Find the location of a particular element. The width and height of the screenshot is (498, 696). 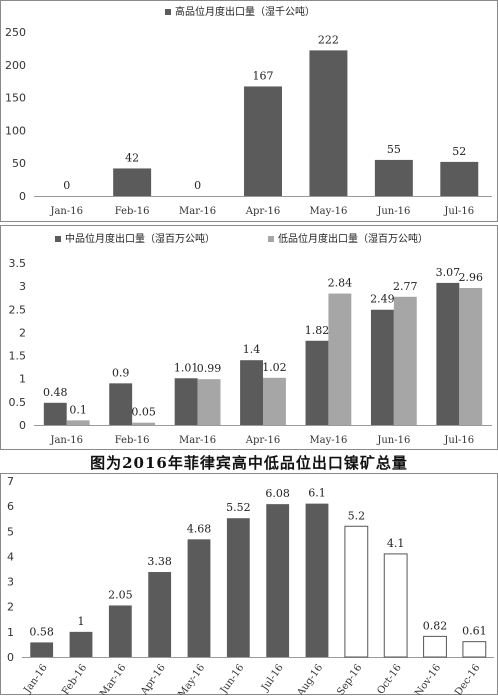

data-label: 3.38 is located at coordinates (159, 561).